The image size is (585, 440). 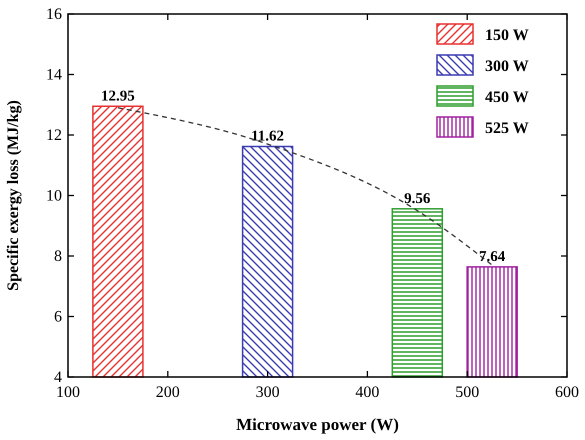 I want to click on y-tick-label: 4, so click(x=58, y=377).